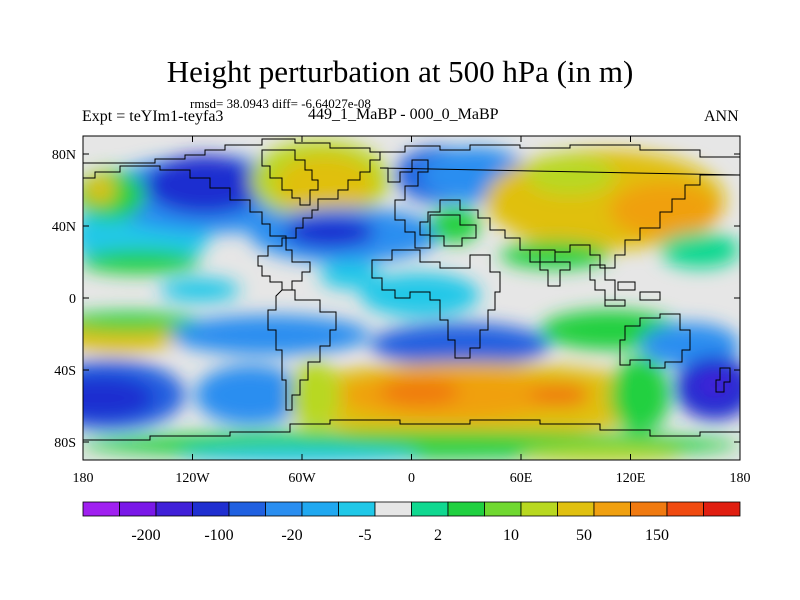  Describe the element at coordinates (411, 478) in the screenshot. I see `x-tick-label: 0` at that location.